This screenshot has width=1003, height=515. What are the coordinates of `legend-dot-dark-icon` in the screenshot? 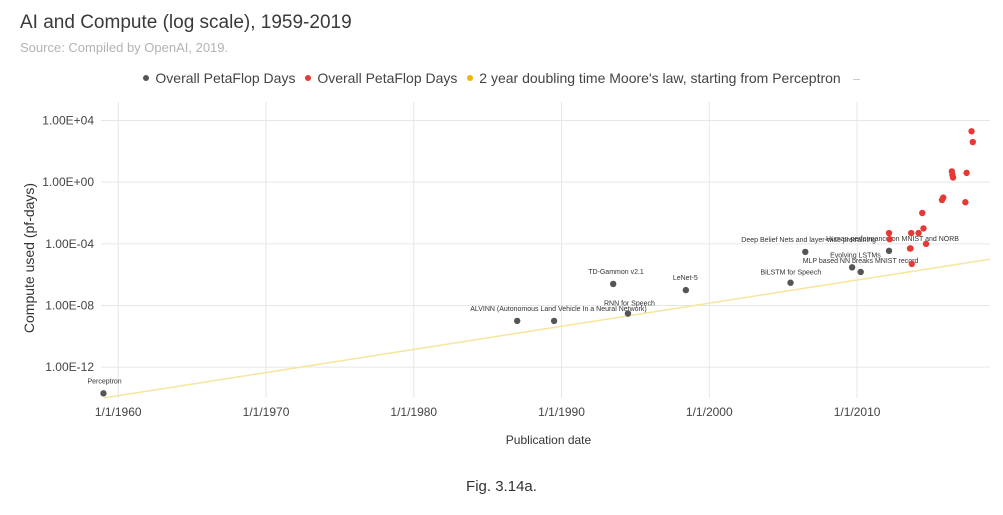 It's located at (146, 78).